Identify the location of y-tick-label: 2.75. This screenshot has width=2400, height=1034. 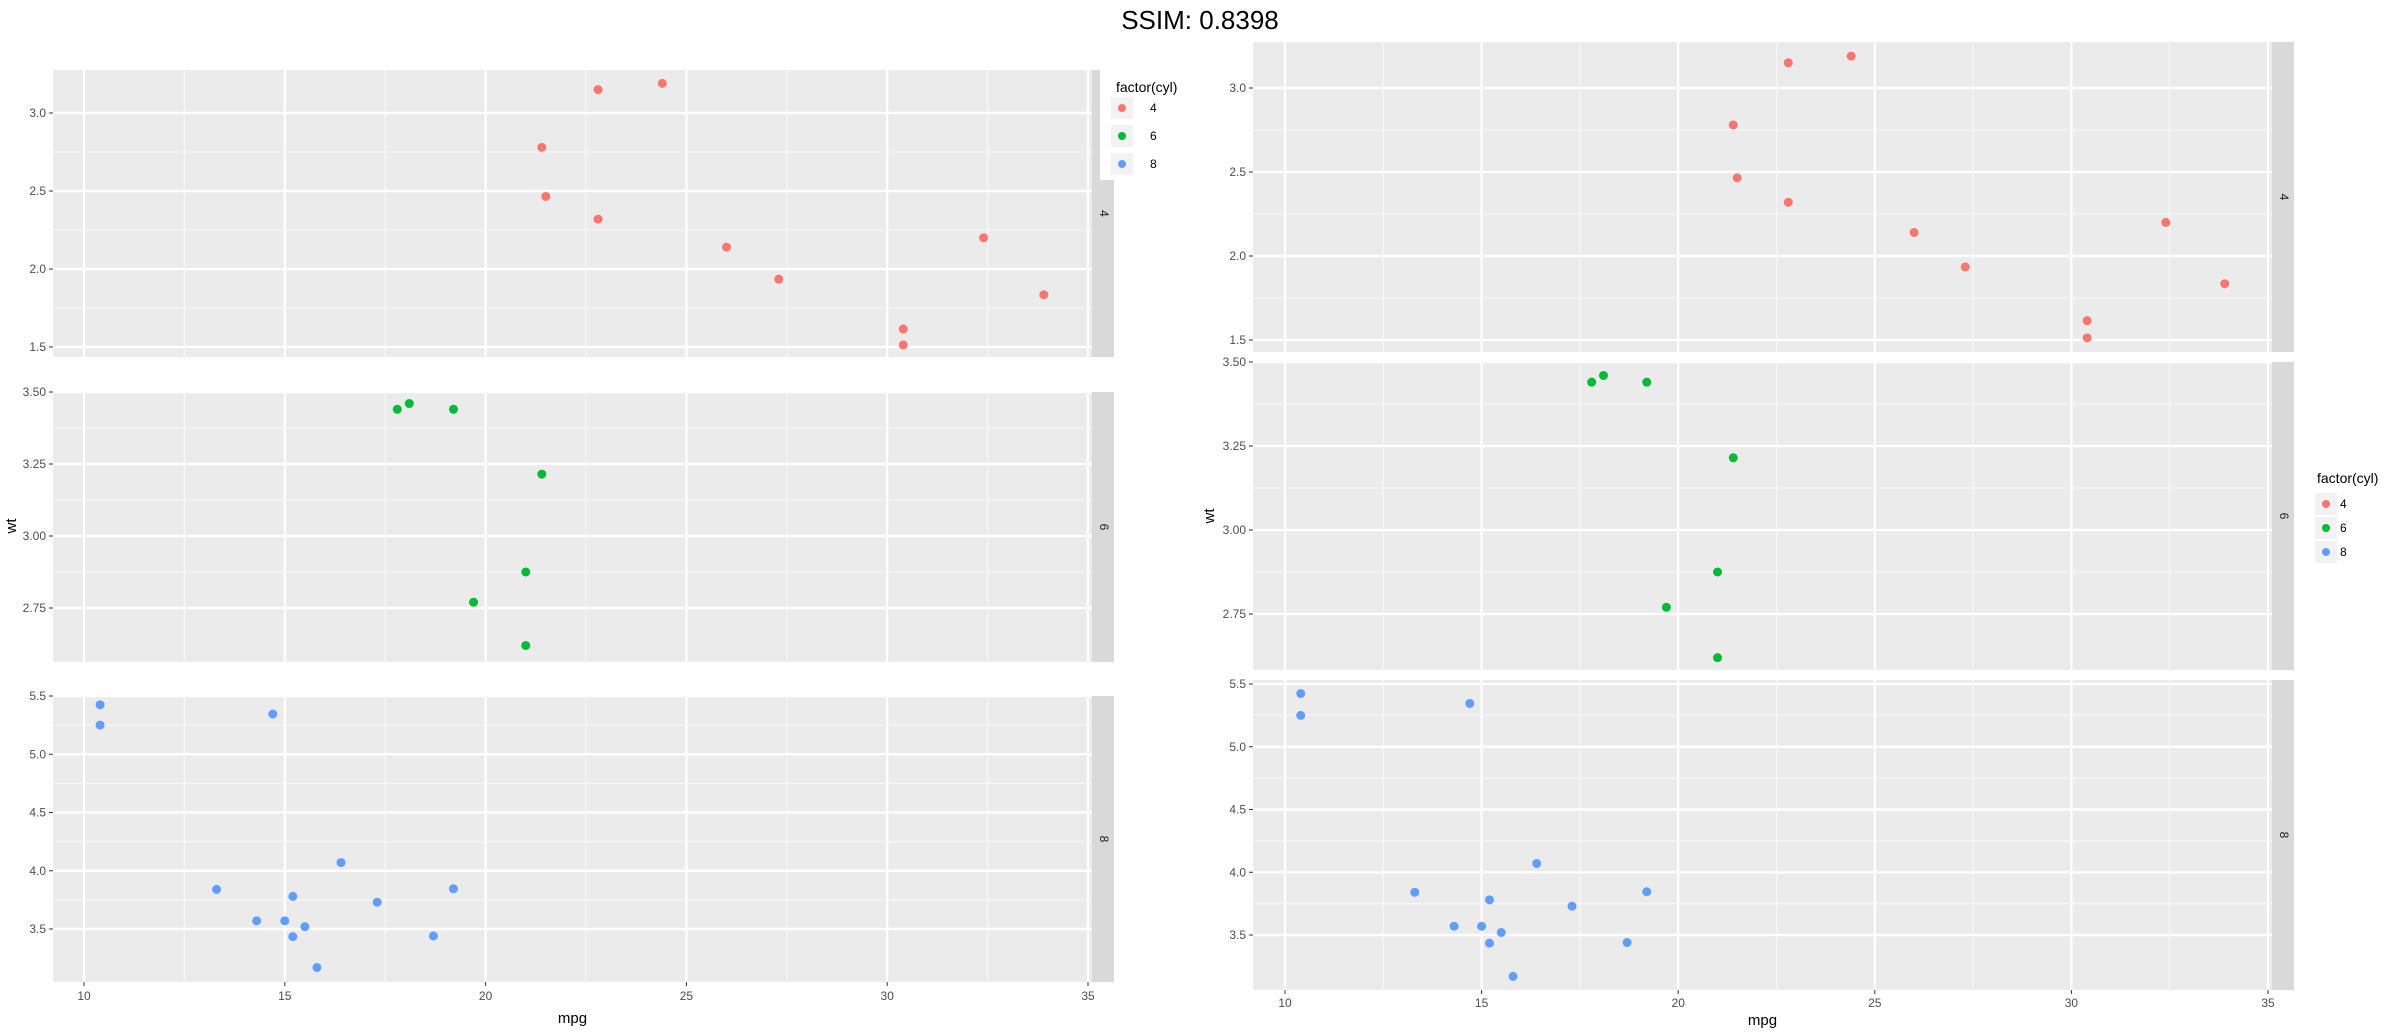
(1235, 614).